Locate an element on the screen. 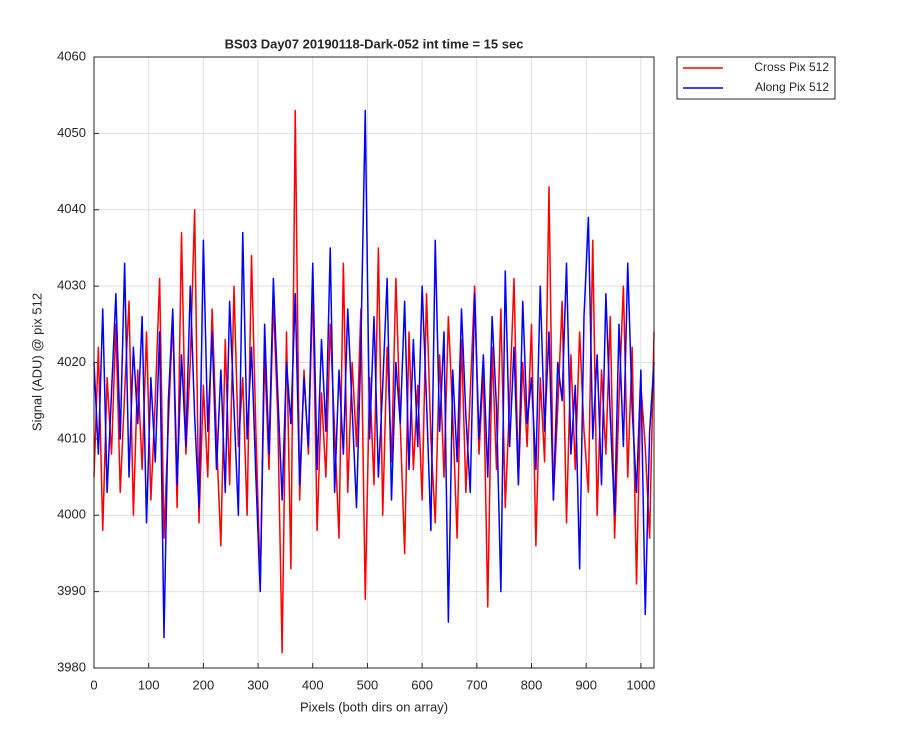  legend-label: Along Pix 512 is located at coordinates (792, 87).